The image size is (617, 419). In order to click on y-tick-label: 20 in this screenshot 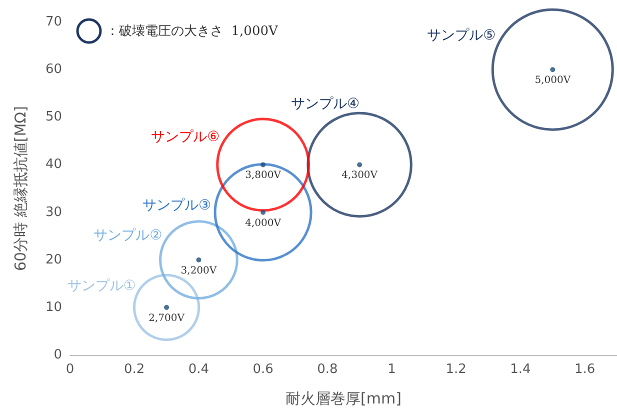, I will do `click(53, 260)`.